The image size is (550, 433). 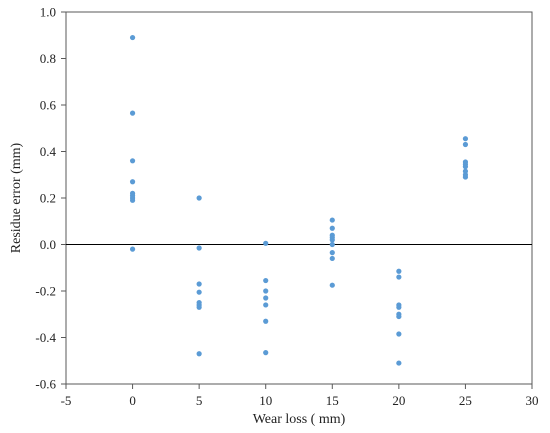 What do you see at coordinates (265, 400) in the screenshot?
I see `x-tick-label: 10` at bounding box center [265, 400].